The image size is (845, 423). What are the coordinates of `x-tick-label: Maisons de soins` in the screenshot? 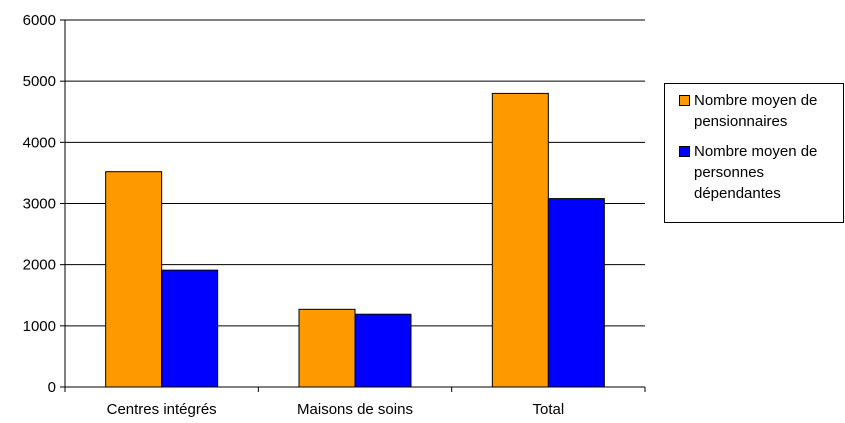 It's located at (355, 409).